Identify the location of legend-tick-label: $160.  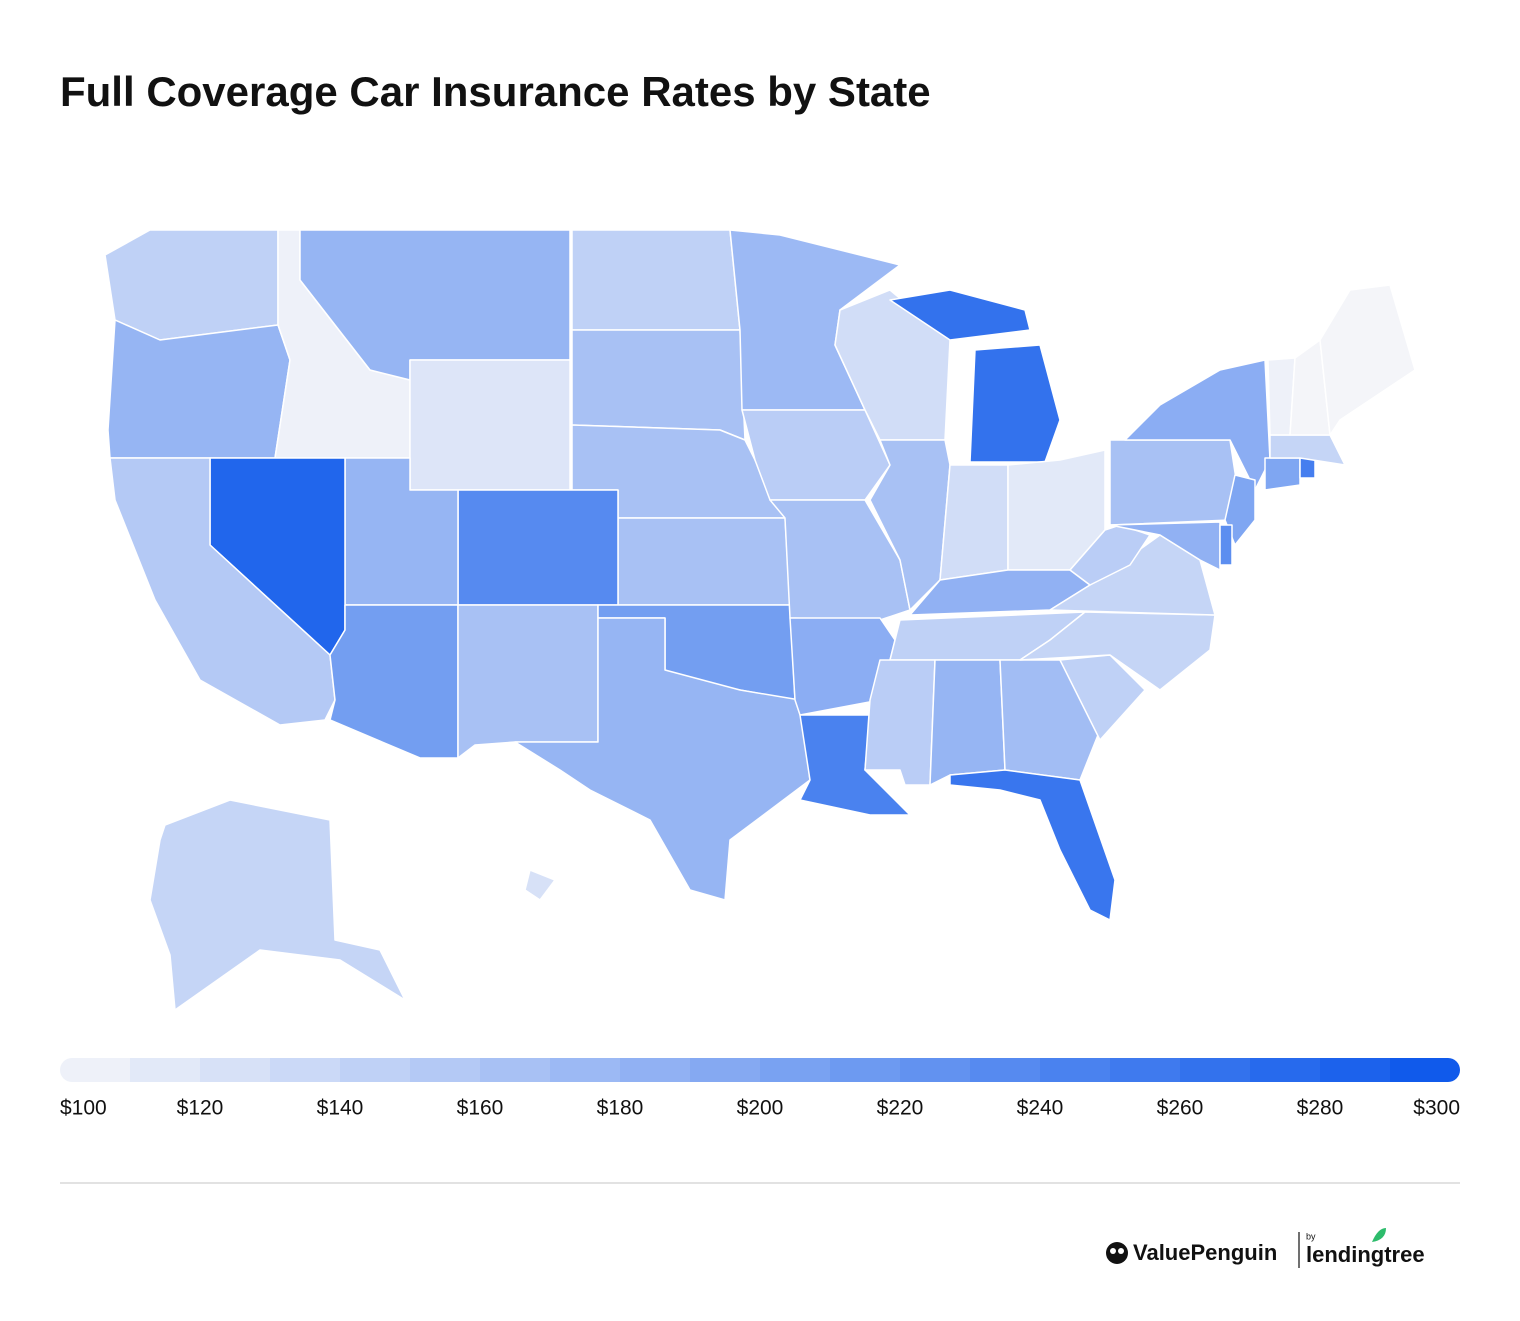
(480, 1108).